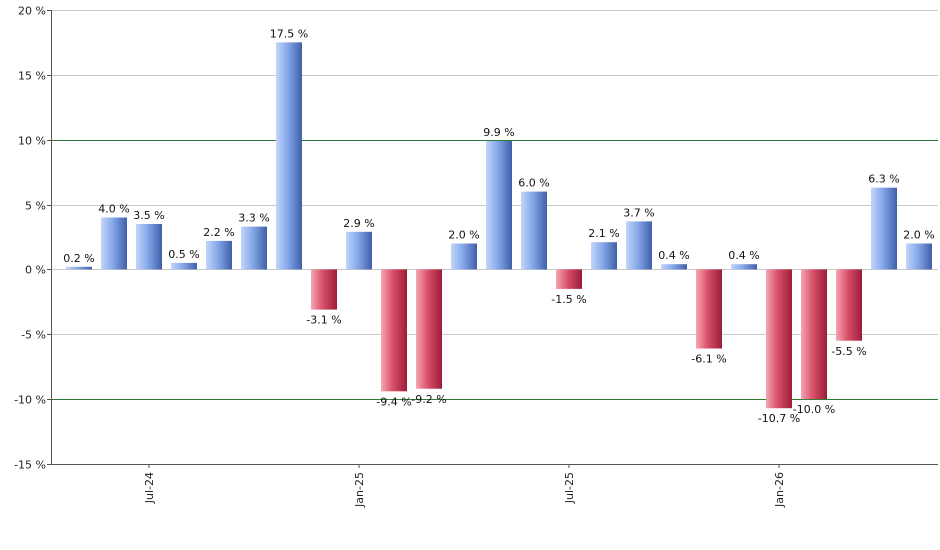 Image resolution: width=940 pixels, height=550 pixels. What do you see at coordinates (393, 401) in the screenshot?
I see `data-label: -9.4 %` at bounding box center [393, 401].